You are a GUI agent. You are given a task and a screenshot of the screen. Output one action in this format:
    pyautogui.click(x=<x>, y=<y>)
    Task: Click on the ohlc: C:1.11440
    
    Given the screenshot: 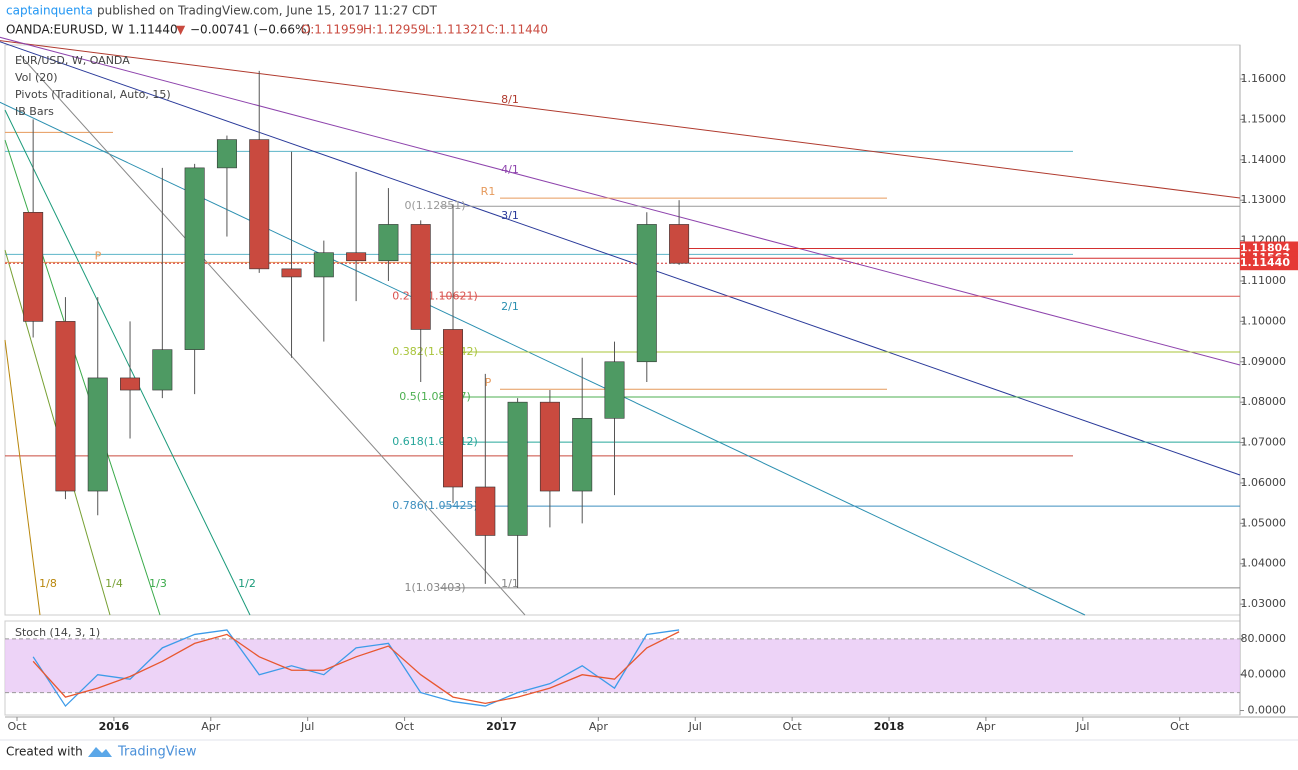 What is the action you would take?
    pyautogui.click(x=517, y=30)
    